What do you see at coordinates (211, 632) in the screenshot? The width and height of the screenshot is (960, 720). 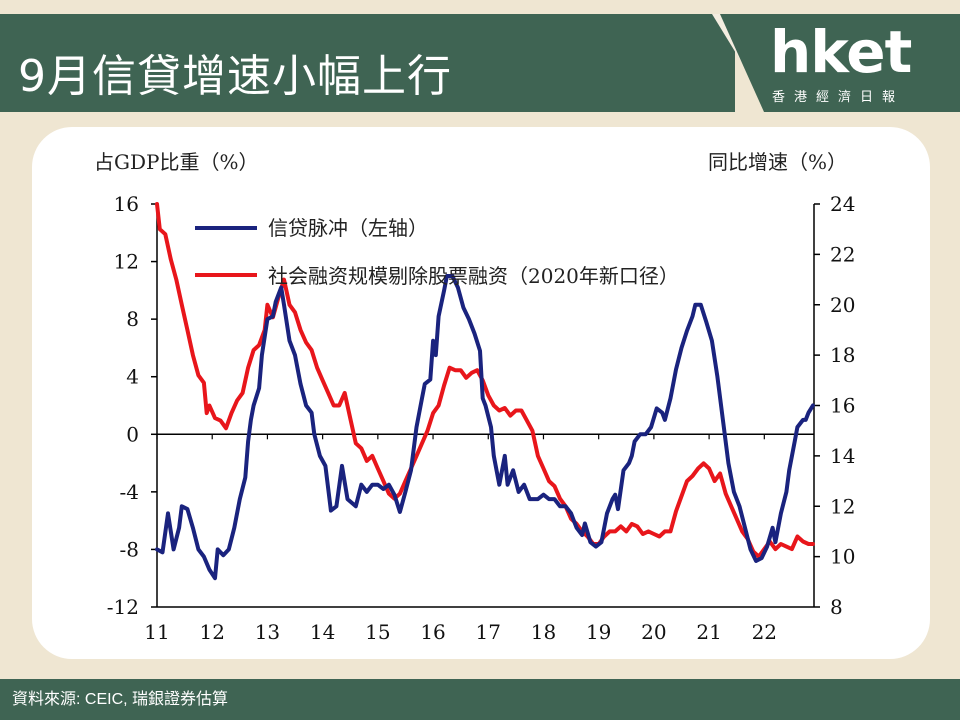 I see `x-tick-label: 12` at bounding box center [211, 632].